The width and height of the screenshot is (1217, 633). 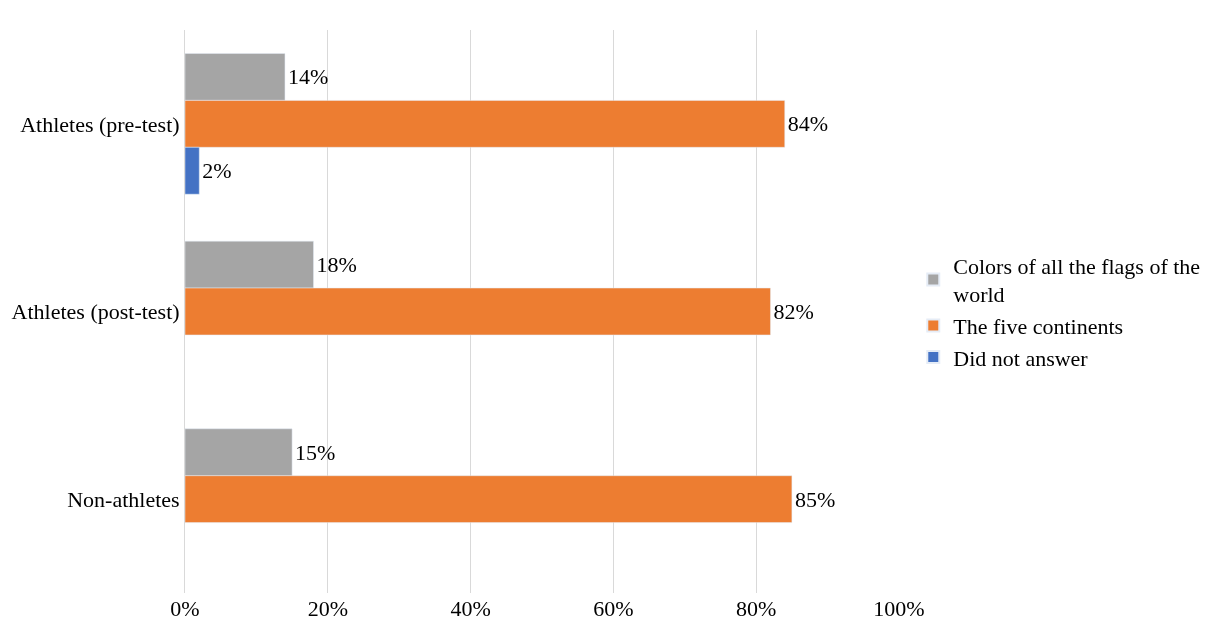 I want to click on x-tick-label: 60%, so click(x=613, y=608).